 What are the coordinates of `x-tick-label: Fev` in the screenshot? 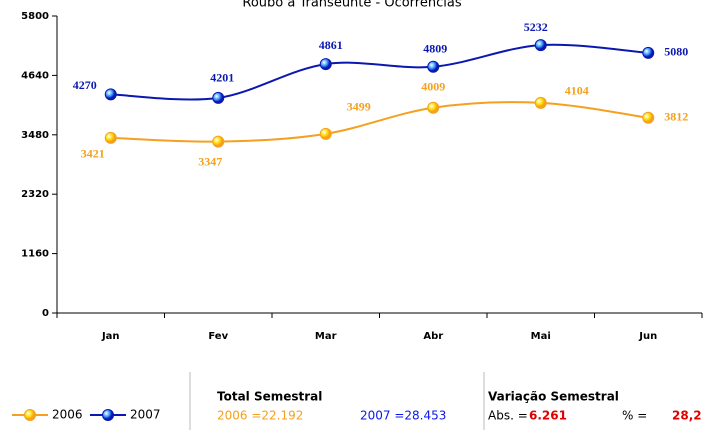 It's located at (218, 336).